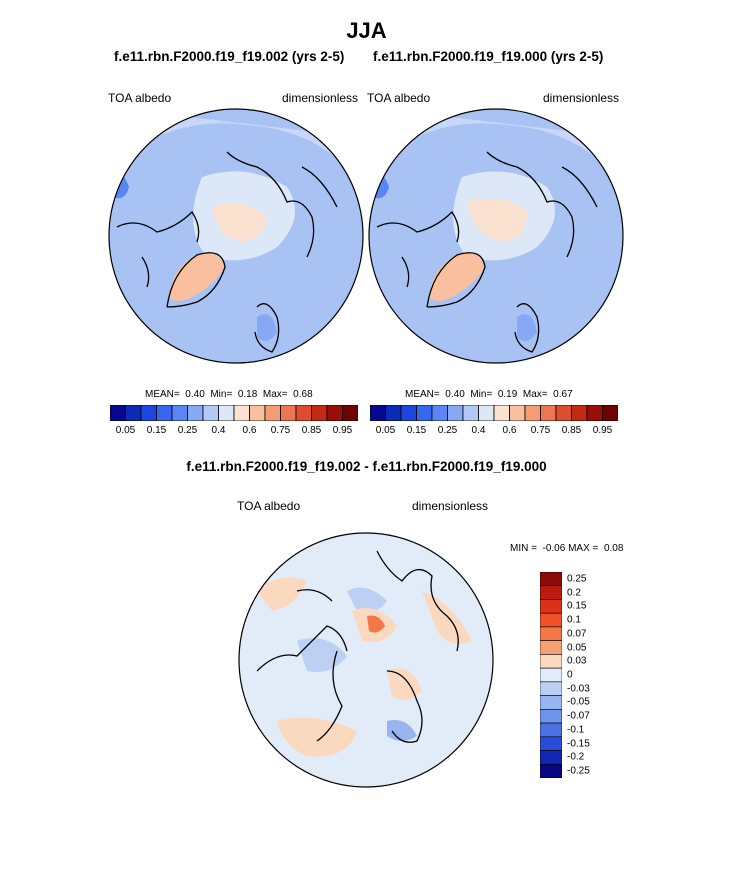  What do you see at coordinates (320, 98) in the screenshot?
I see `units-label-left: dimensionless` at bounding box center [320, 98].